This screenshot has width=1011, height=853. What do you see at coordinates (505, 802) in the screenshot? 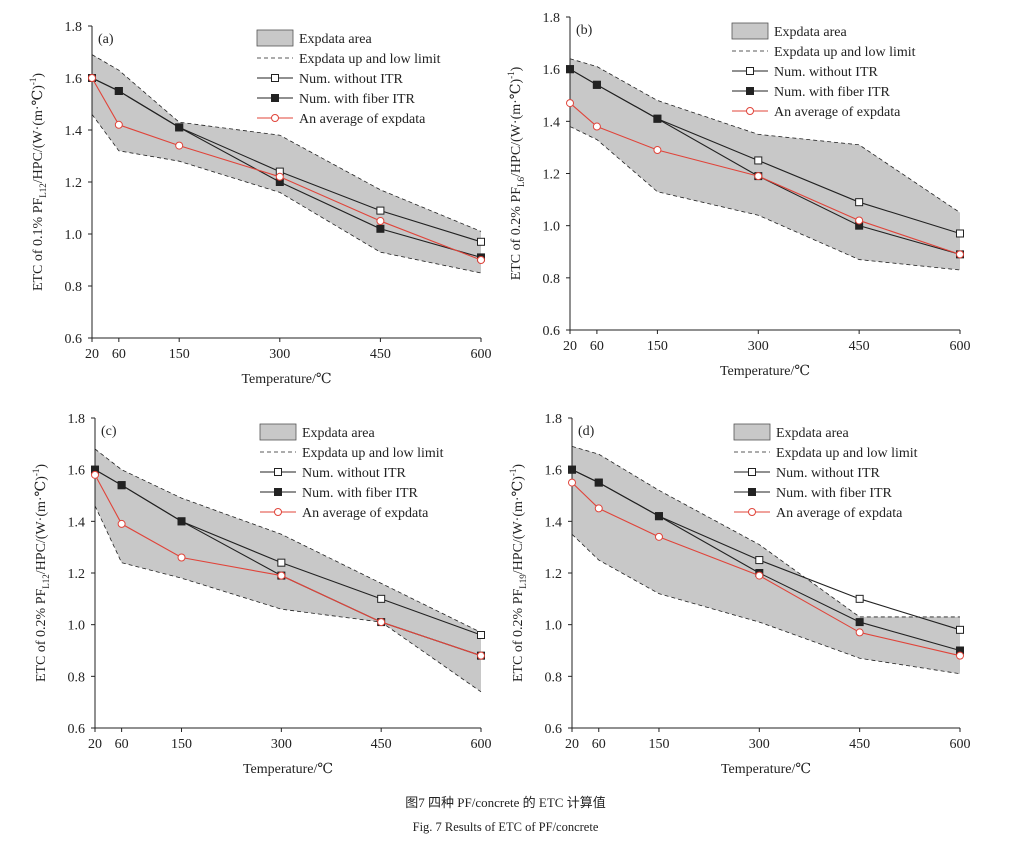
I see `figure-caption-chinese: 图7 四种 PF/concrete 的 ETC 计算值` at bounding box center [505, 802].